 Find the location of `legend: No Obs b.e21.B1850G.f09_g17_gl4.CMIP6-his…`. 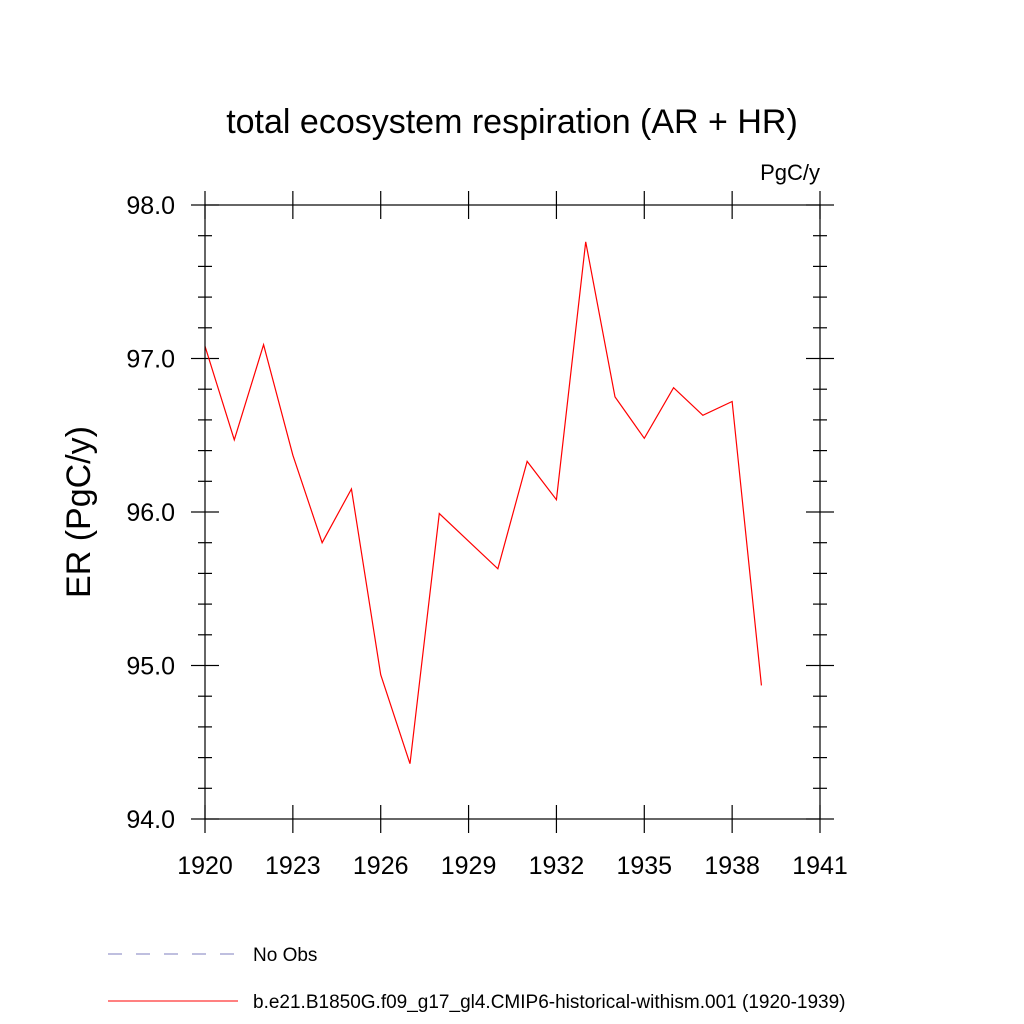

legend: No Obs b.e21.B1850G.f09_g17_gl4.CMIP6-his… is located at coordinates (477, 979).